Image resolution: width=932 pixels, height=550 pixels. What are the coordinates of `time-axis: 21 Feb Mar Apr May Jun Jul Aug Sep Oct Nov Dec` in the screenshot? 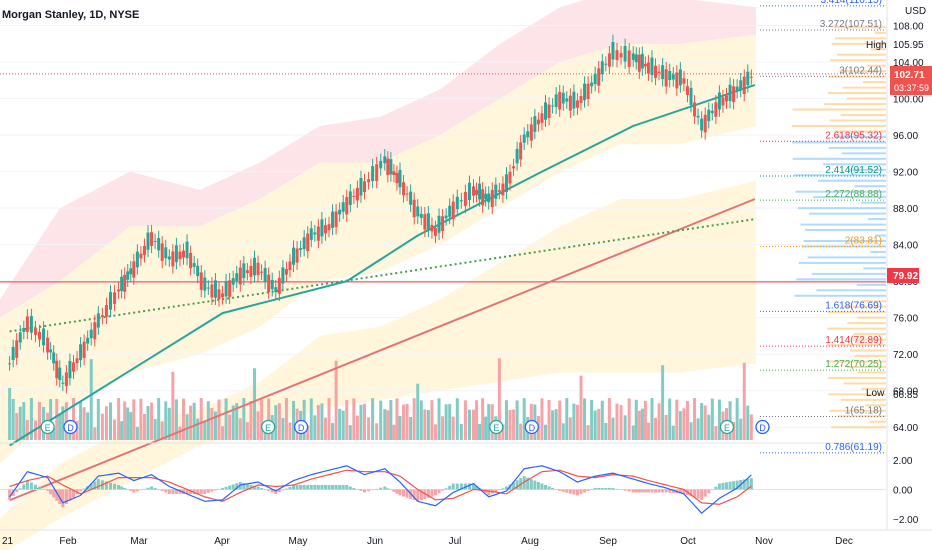 It's located at (466, 538).